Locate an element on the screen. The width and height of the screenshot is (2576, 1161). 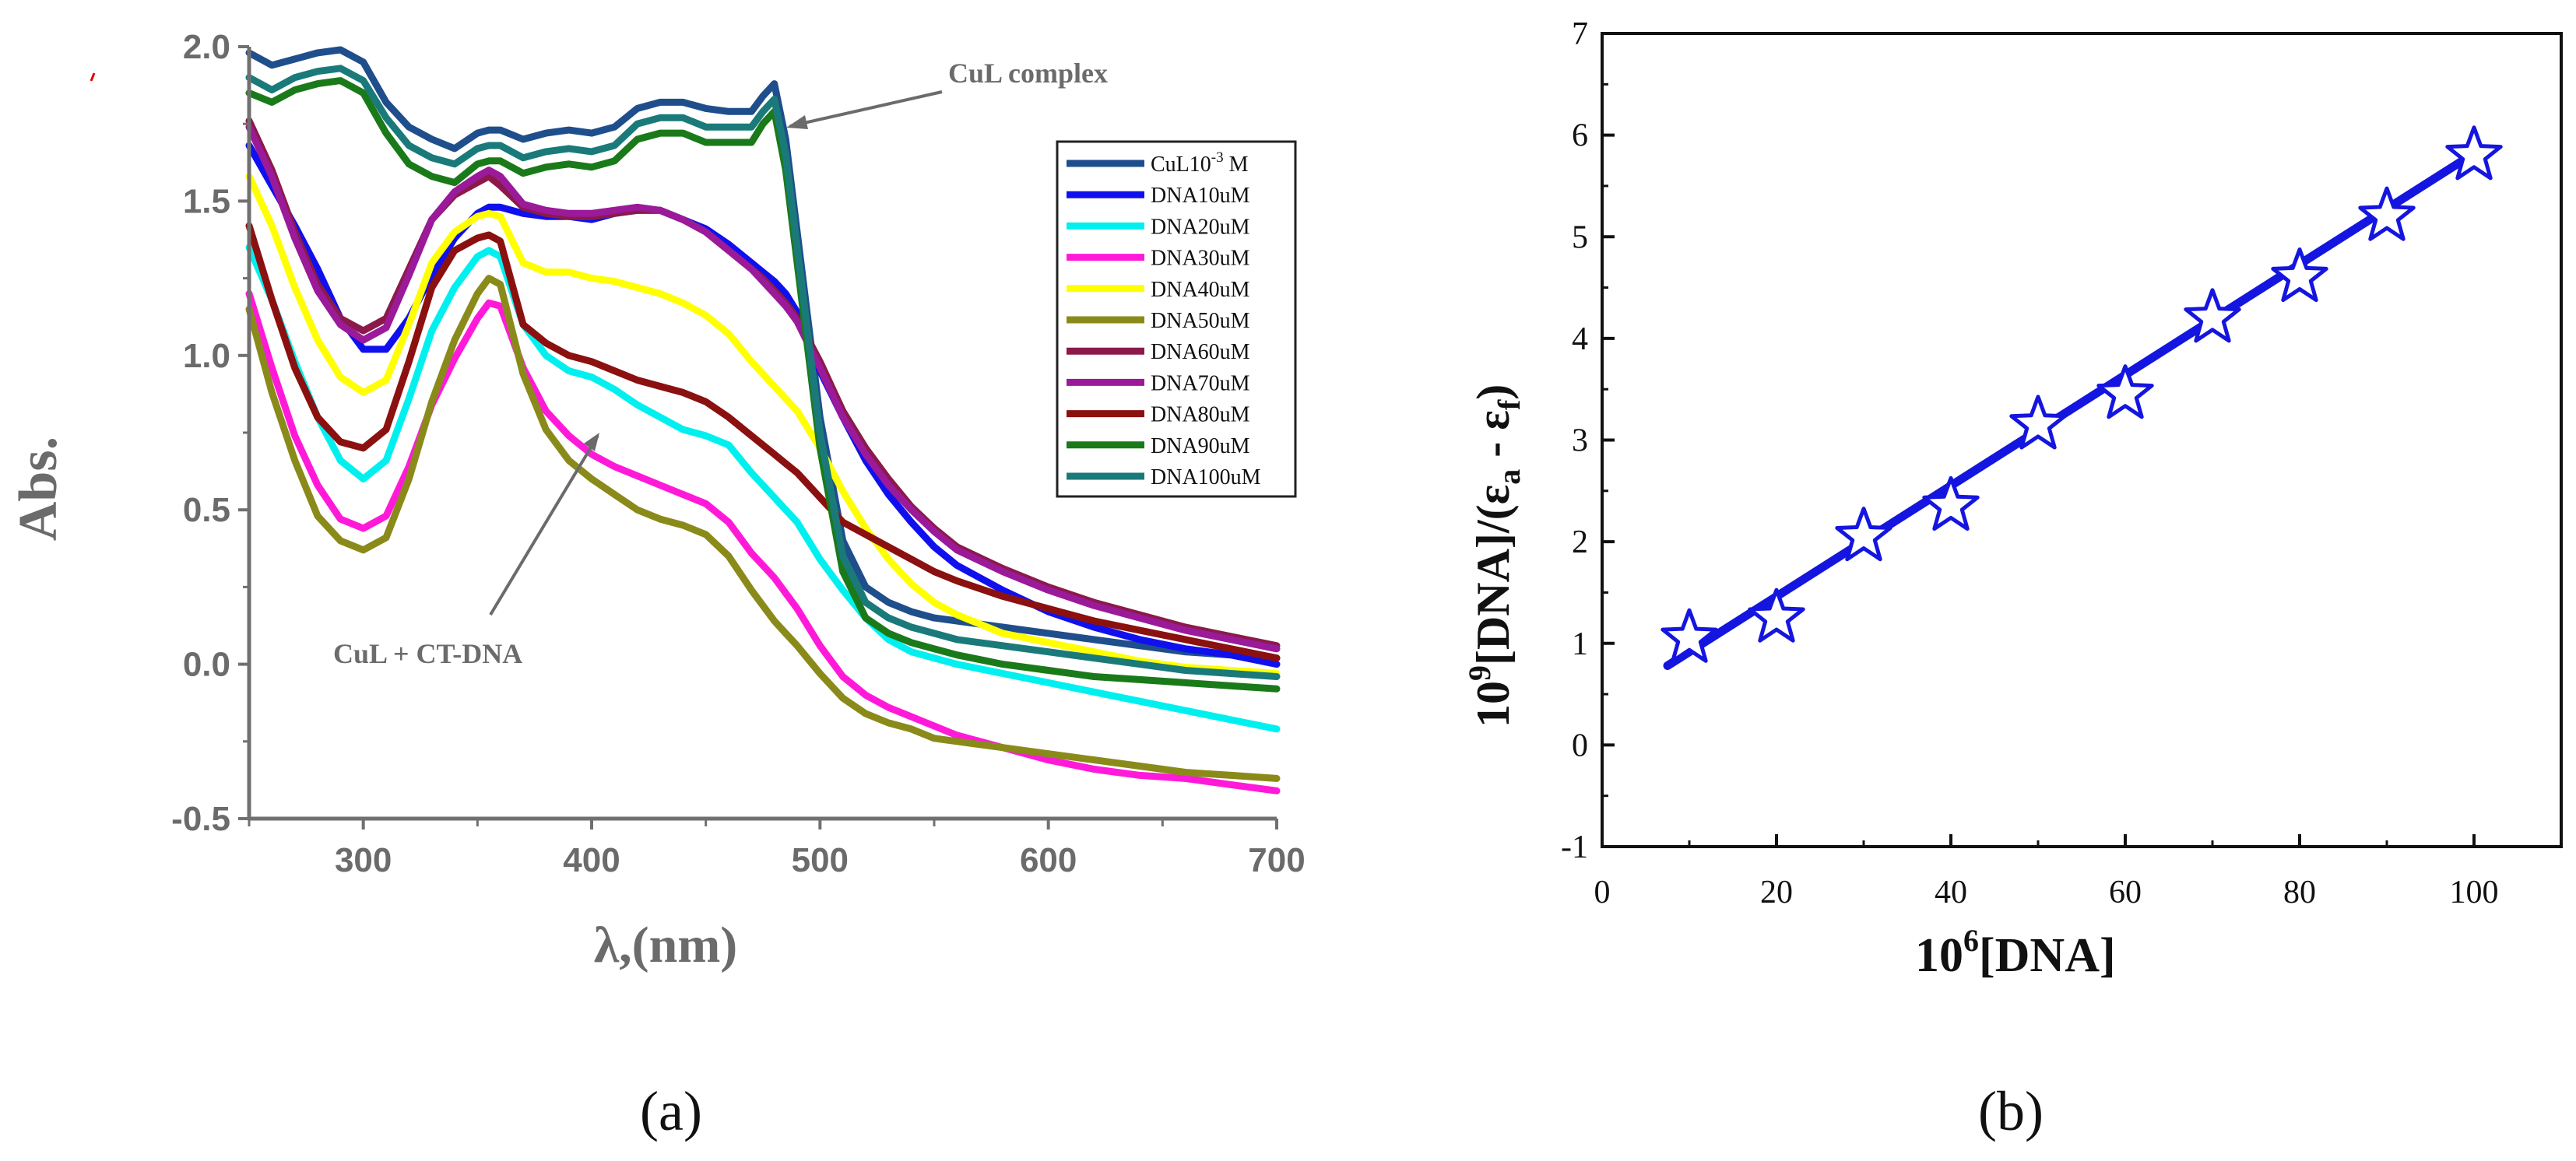
y-label-sub1: a is located at coordinates (1509, 477).